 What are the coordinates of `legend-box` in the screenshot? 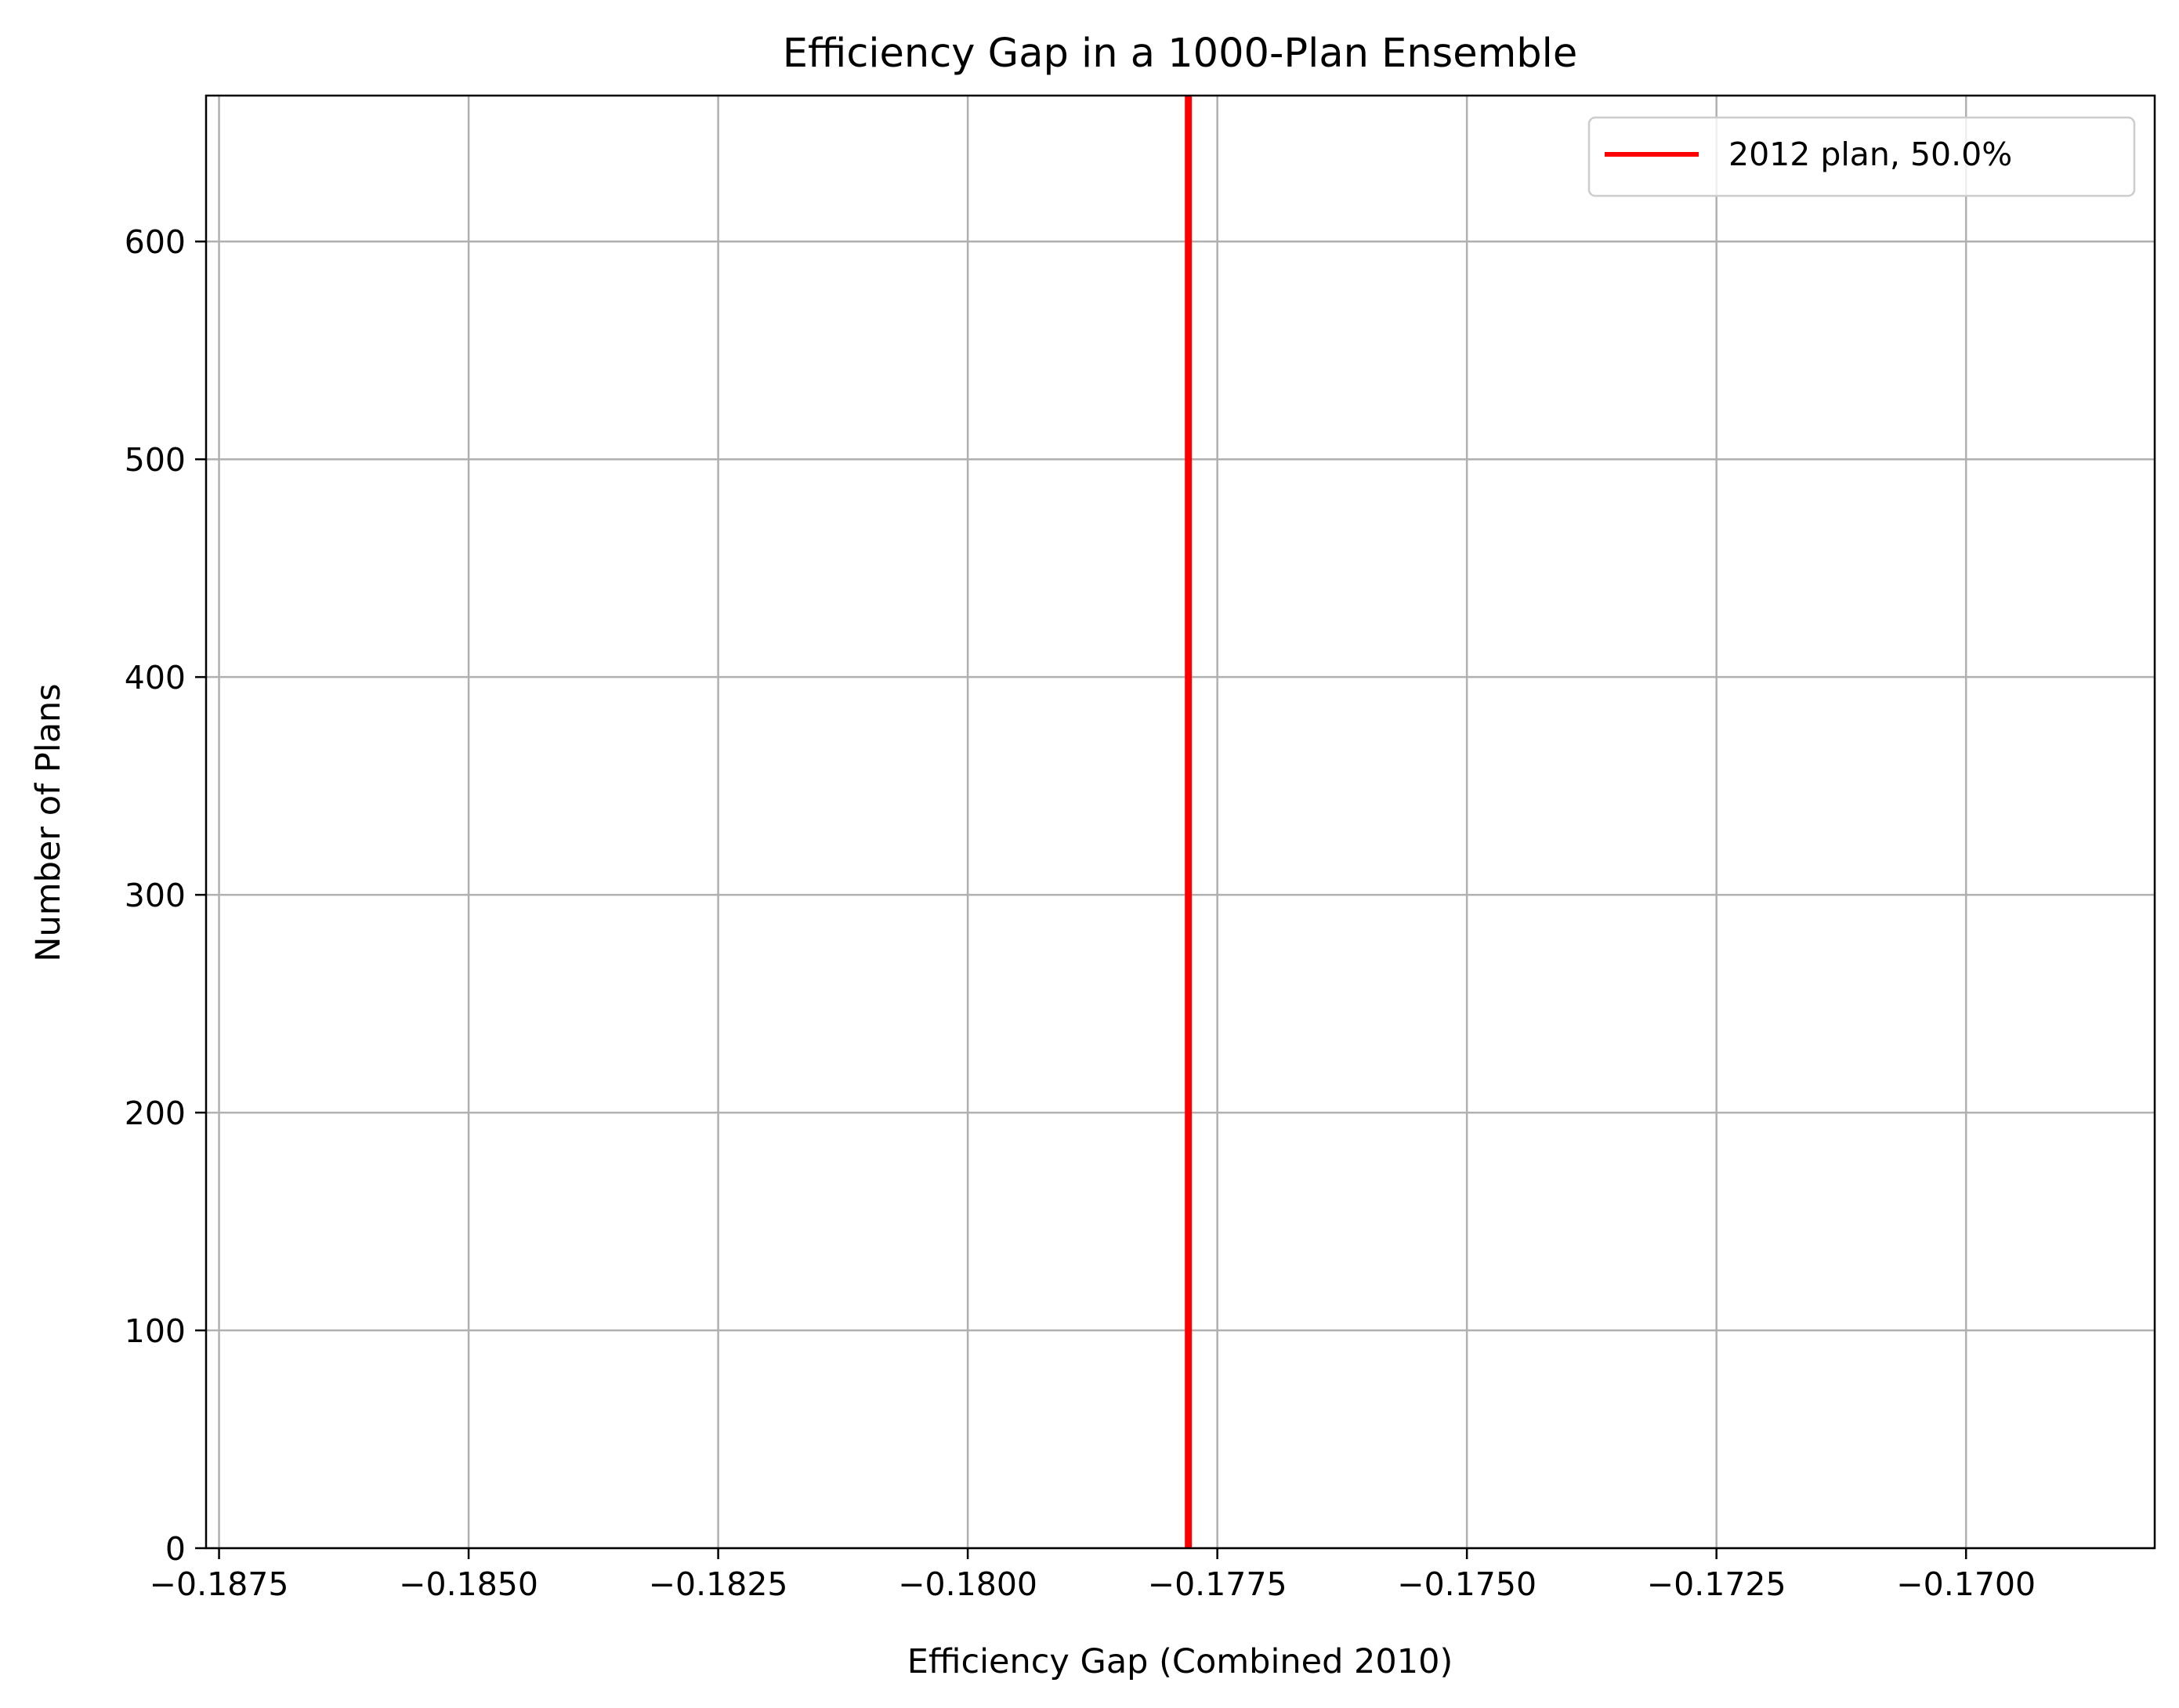 It's located at (1861, 156).